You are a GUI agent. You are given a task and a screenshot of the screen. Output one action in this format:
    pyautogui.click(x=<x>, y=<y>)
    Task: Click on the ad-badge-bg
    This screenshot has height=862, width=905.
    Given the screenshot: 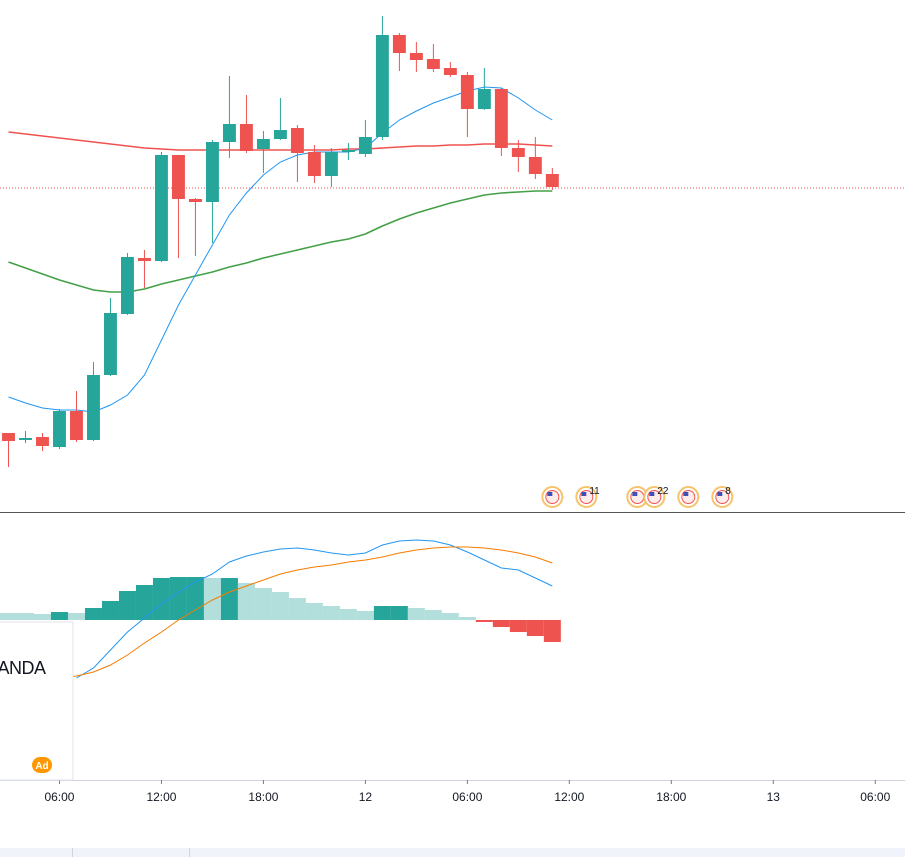 What is the action you would take?
    pyautogui.click(x=42, y=765)
    